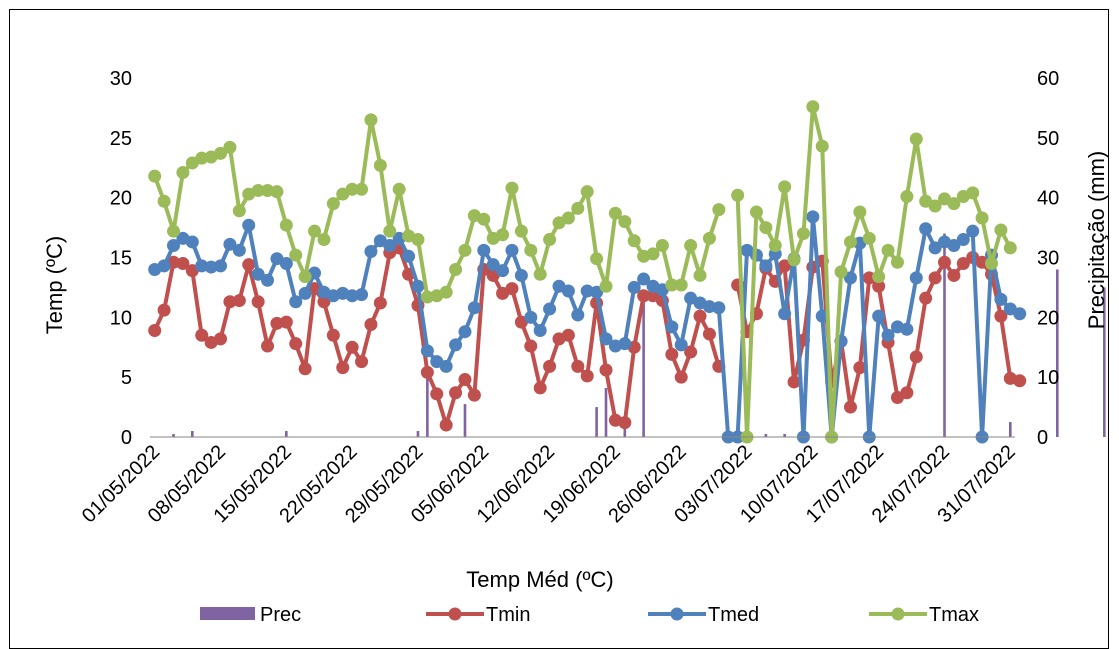  I want to click on y2-tick-label: 10, so click(1048, 378).